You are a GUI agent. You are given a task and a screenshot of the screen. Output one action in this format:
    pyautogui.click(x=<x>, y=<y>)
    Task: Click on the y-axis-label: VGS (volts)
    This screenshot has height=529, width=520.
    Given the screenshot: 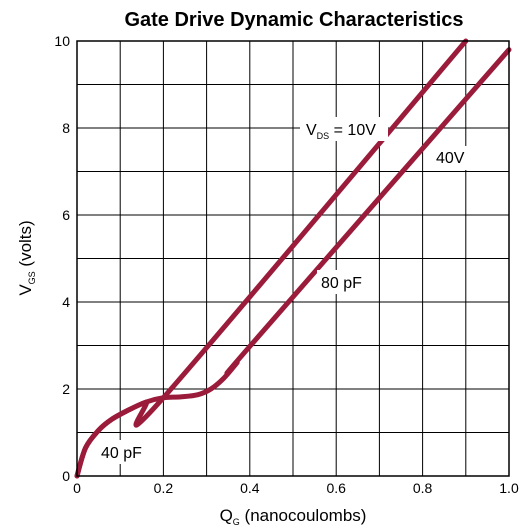 What is the action you would take?
    pyautogui.click(x=26, y=257)
    